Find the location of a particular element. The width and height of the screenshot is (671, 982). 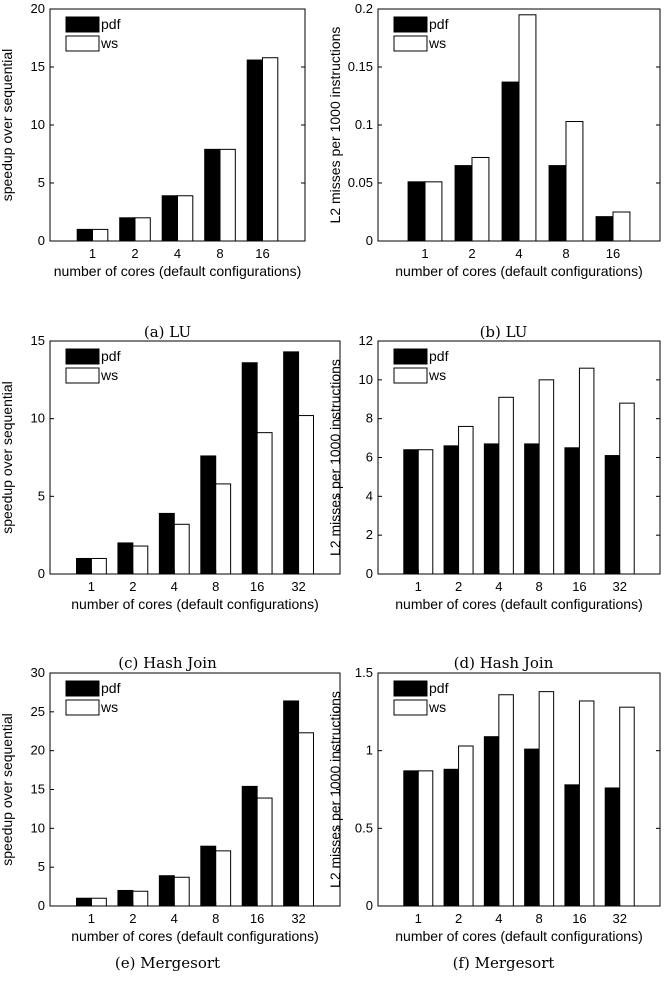

y-tick-label: 25 is located at coordinates (38, 711).